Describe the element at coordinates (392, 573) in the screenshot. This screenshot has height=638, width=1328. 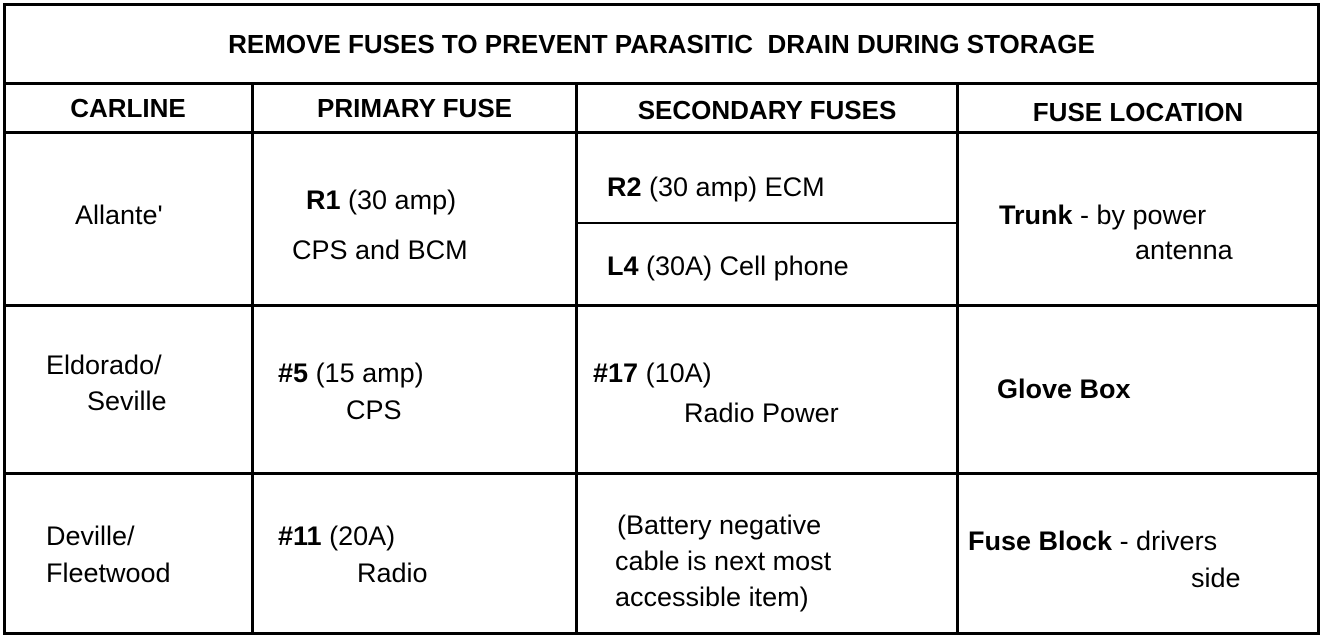
I see `primary-fuse-desc: Radio` at that location.